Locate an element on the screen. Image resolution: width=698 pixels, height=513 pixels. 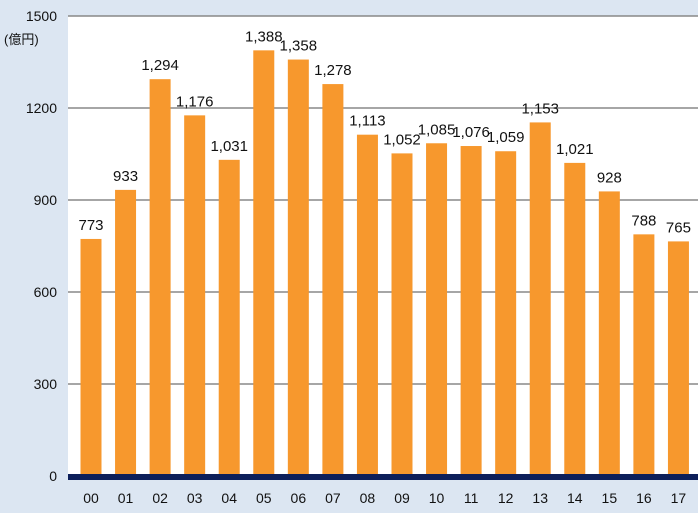
y-tick-label: 900 is located at coordinates (46, 200).